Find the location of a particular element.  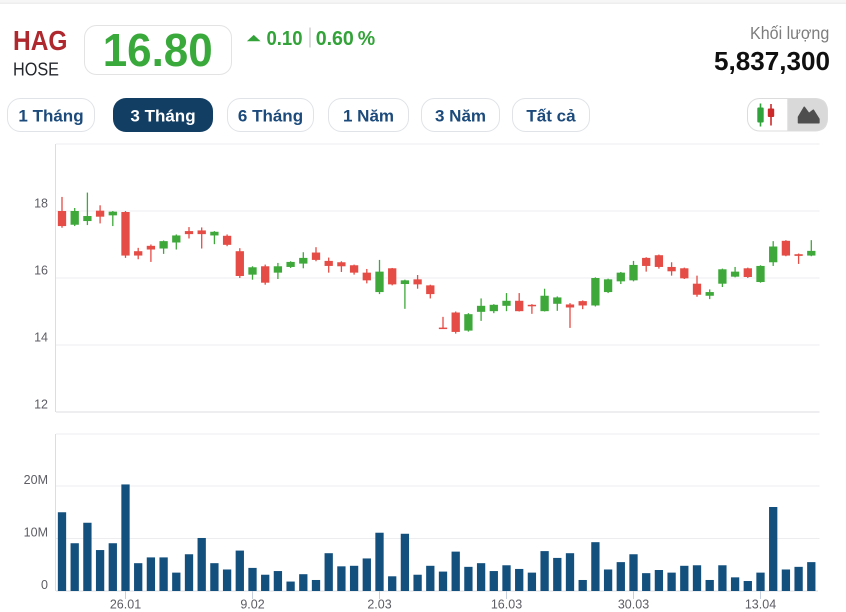

svg-text: 9.02 is located at coordinates (252, 605).